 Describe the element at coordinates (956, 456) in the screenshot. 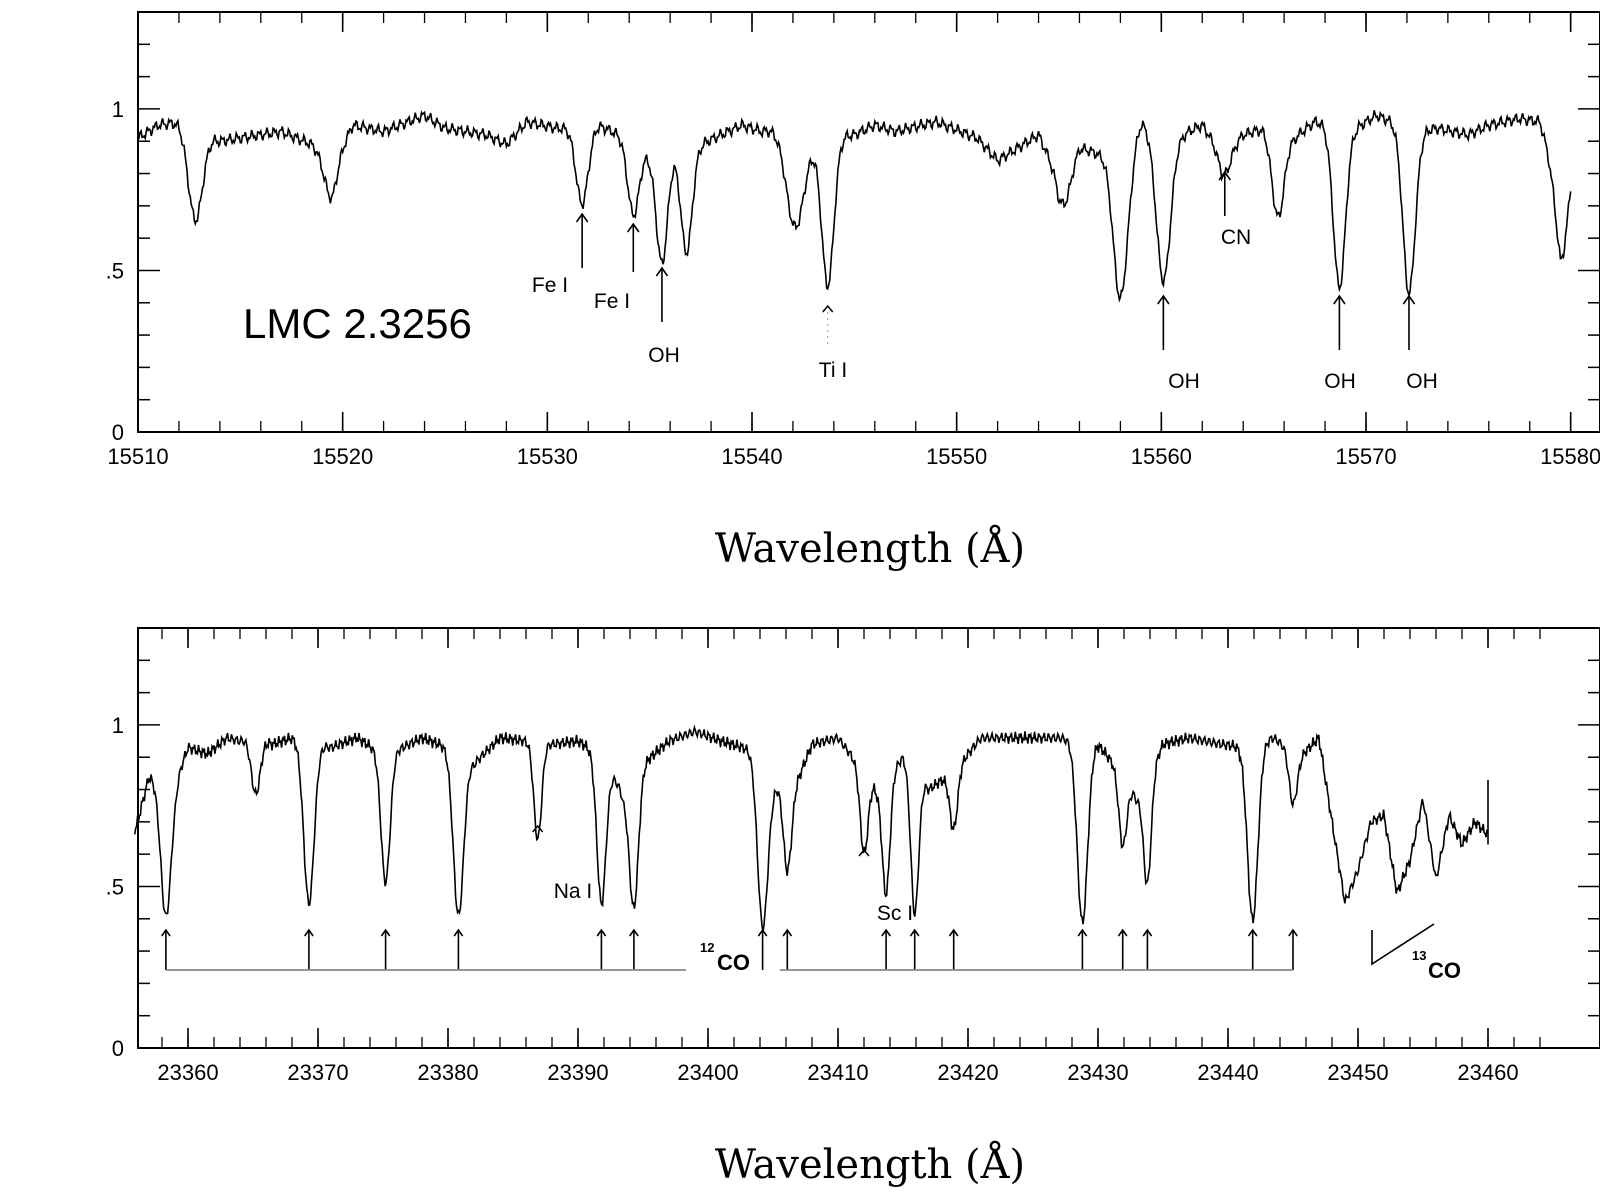

I see `top-x-tick-label: 15550` at that location.